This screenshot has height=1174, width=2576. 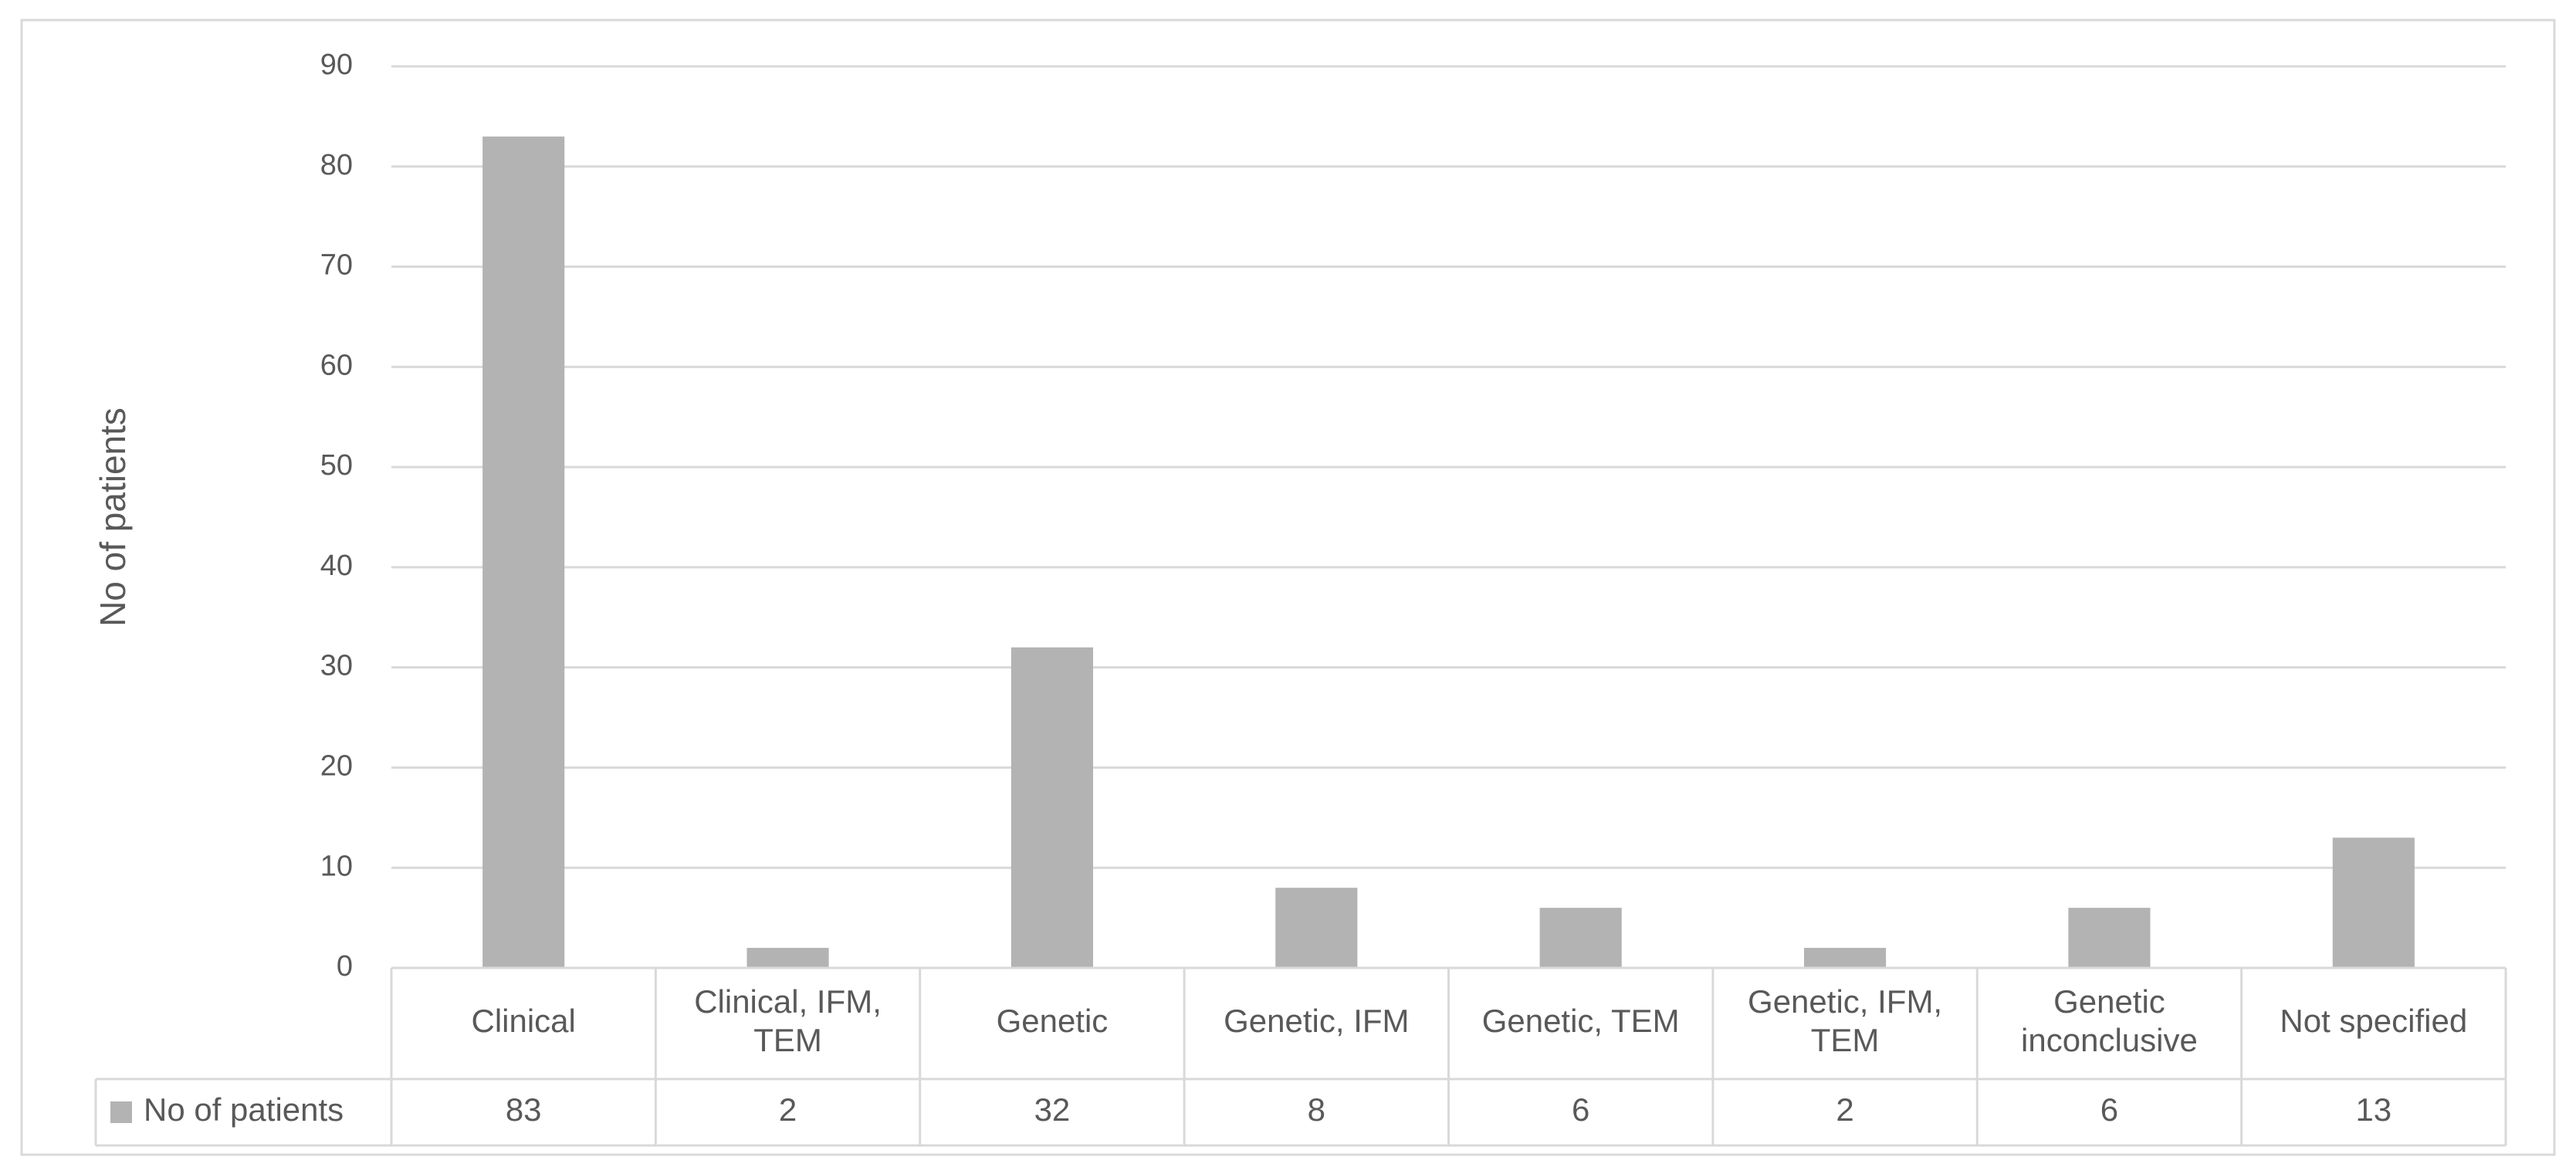 I want to click on x-category-label: Clinical, IFM,, so click(x=788, y=1001).